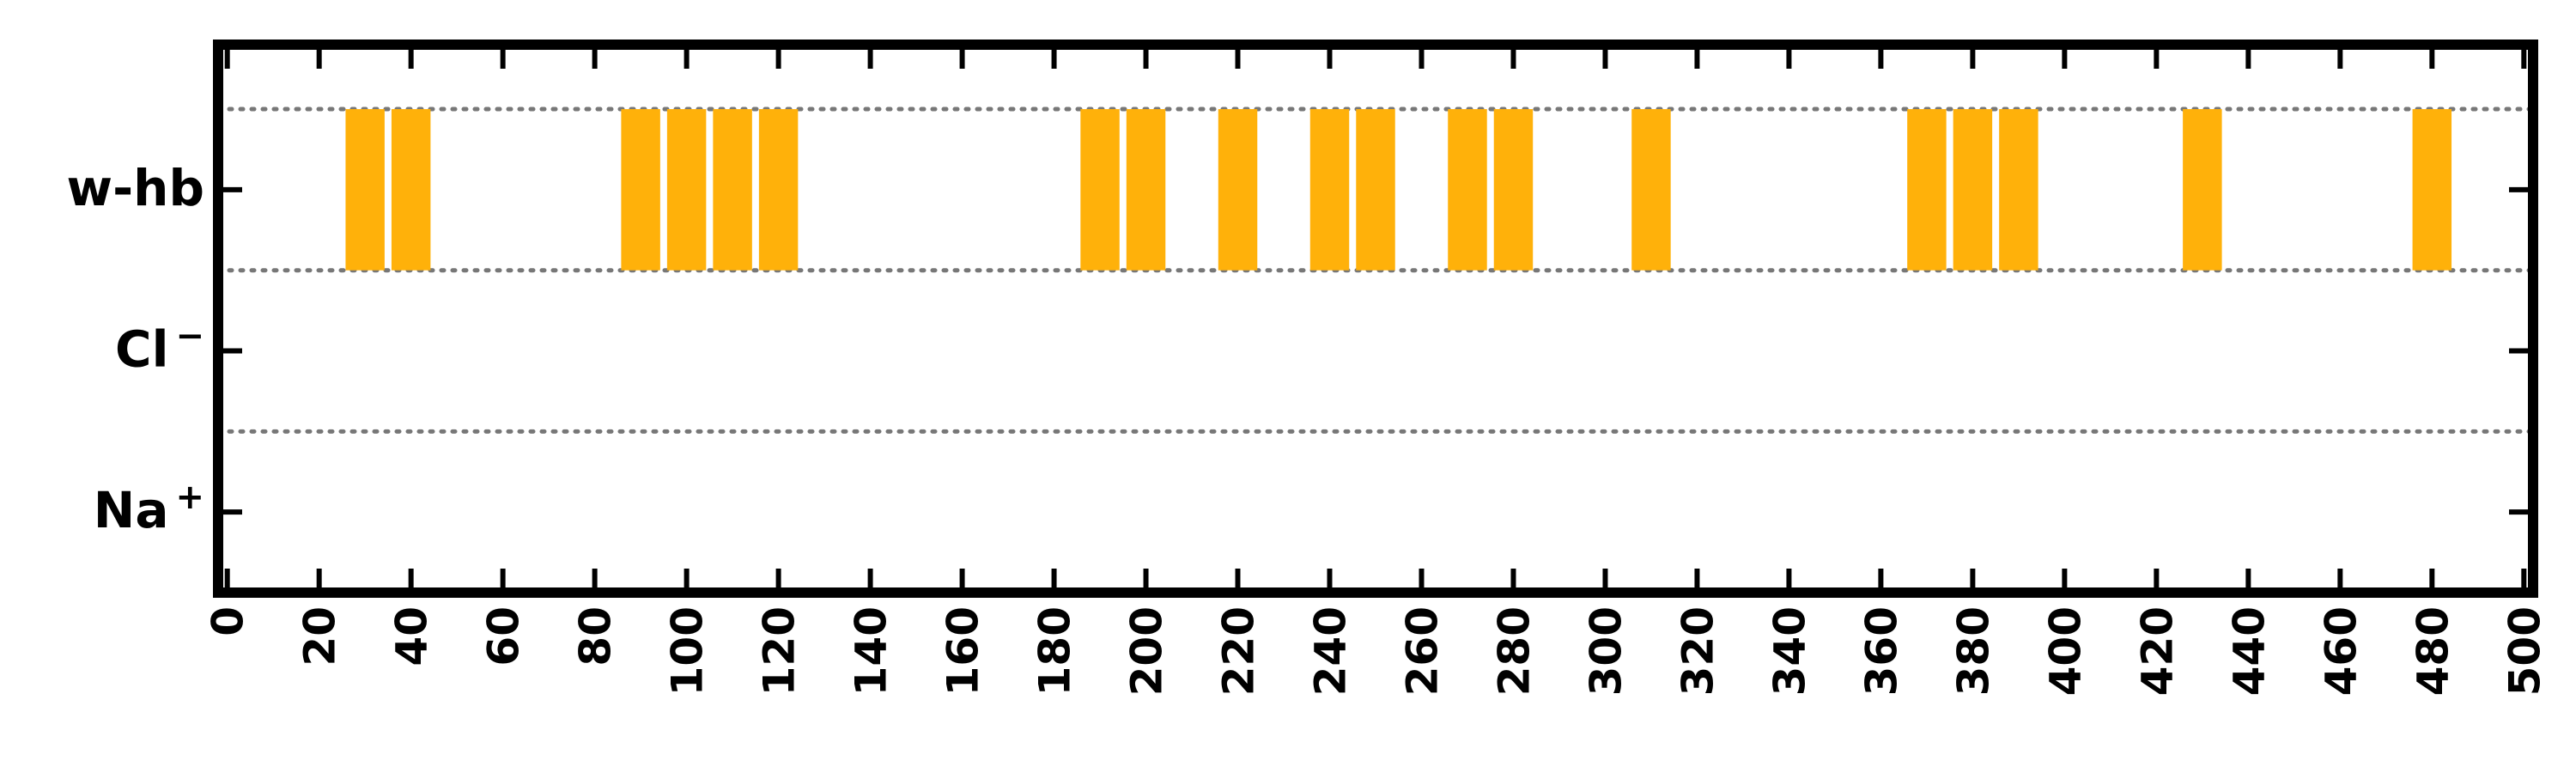  What do you see at coordinates (688, 651) in the screenshot?
I see `x-tick-label: 100` at bounding box center [688, 651].